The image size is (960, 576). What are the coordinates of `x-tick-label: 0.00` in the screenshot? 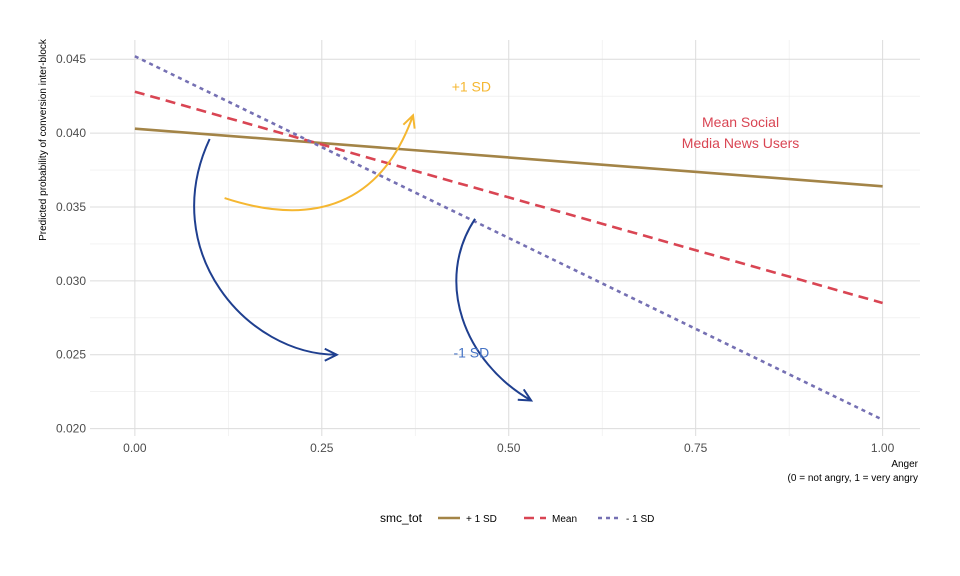 It's located at (135, 448).